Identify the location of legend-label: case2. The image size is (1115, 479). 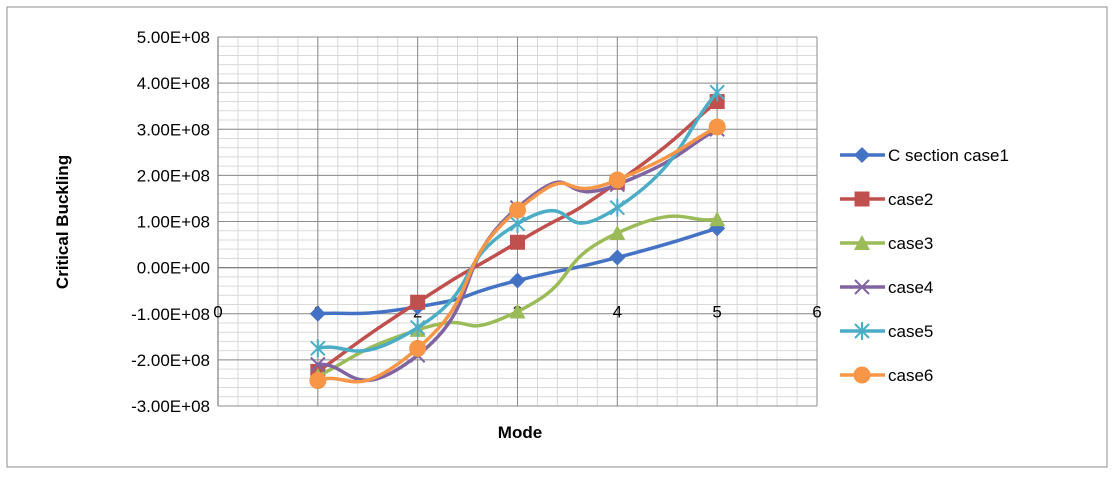
(910, 199).